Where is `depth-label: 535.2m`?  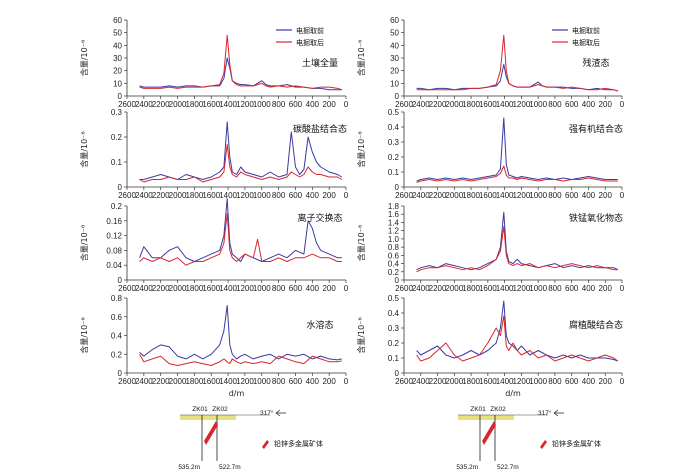
depth-label: 535.2m is located at coordinates (189, 467).